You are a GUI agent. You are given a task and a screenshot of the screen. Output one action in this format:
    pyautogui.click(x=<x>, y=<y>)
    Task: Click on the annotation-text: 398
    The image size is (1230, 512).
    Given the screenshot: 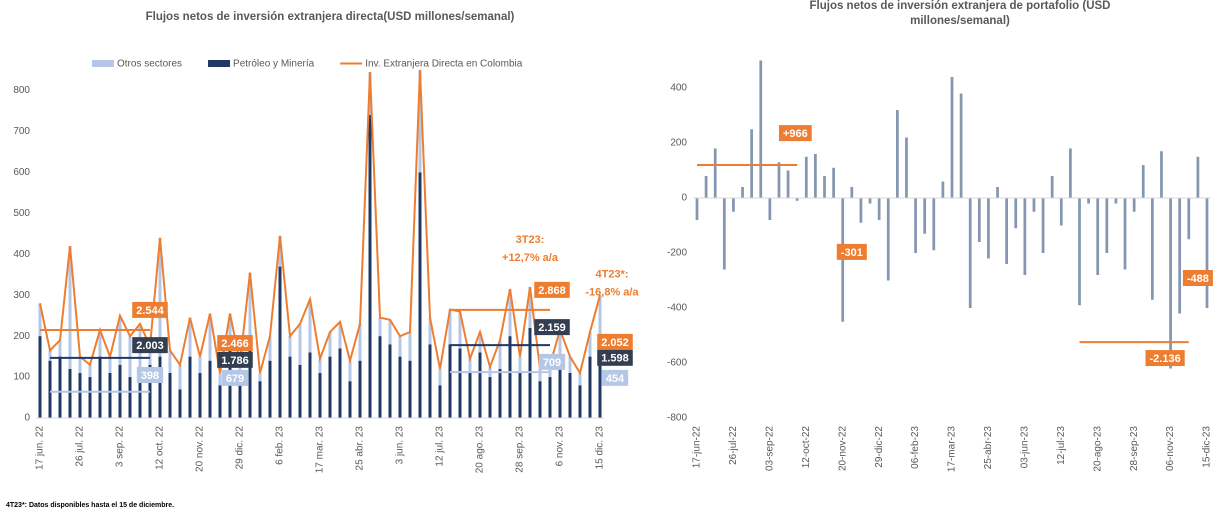 What is the action you would take?
    pyautogui.click(x=150, y=376)
    